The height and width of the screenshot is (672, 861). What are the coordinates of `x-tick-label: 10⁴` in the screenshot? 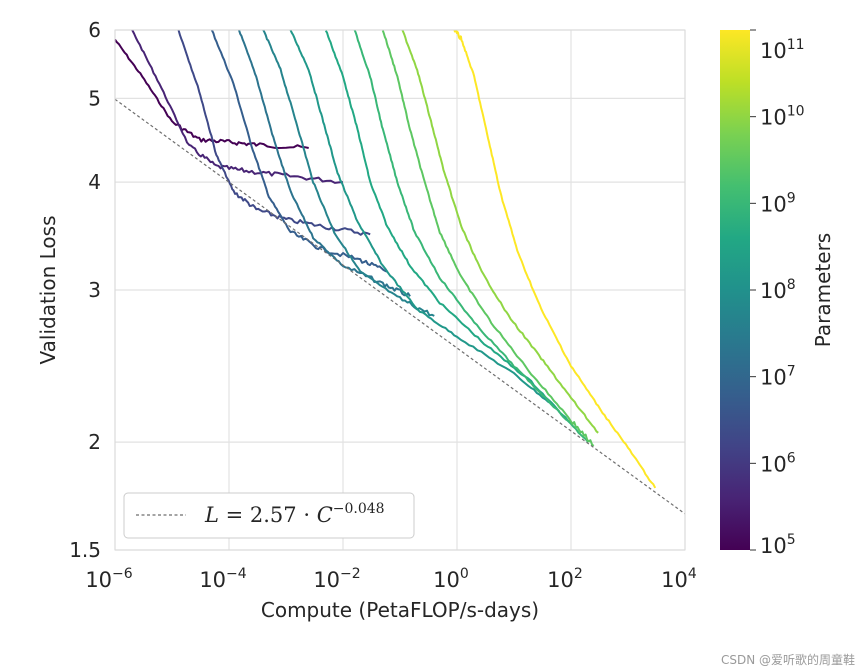 It's located at (679, 579).